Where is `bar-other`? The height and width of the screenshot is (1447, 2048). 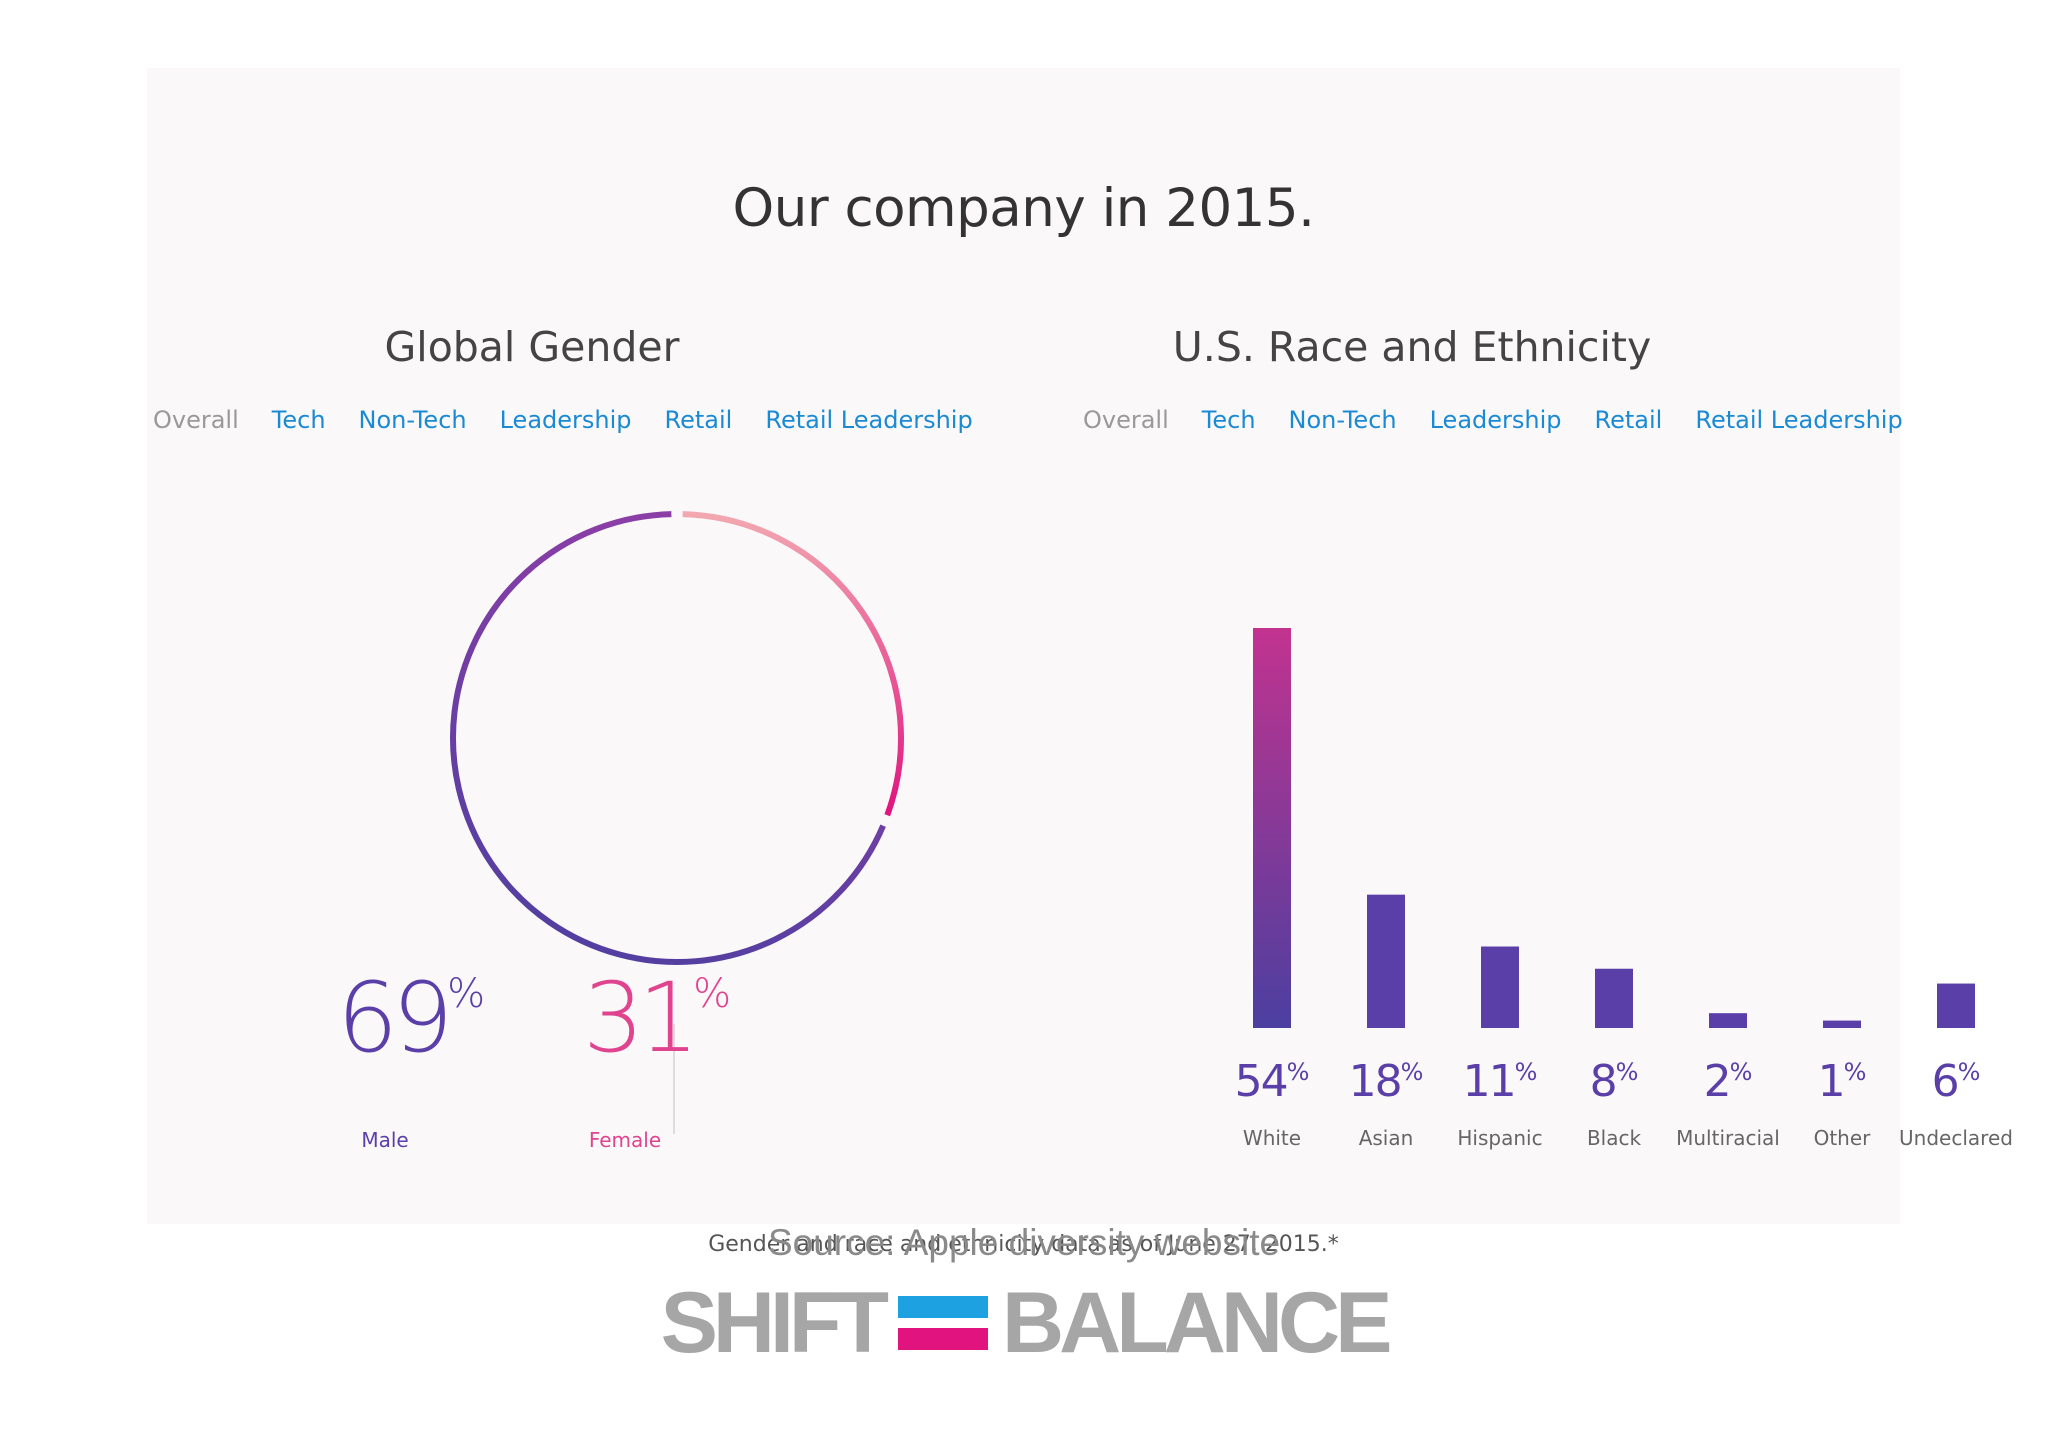 bar-other is located at coordinates (1842, 1024).